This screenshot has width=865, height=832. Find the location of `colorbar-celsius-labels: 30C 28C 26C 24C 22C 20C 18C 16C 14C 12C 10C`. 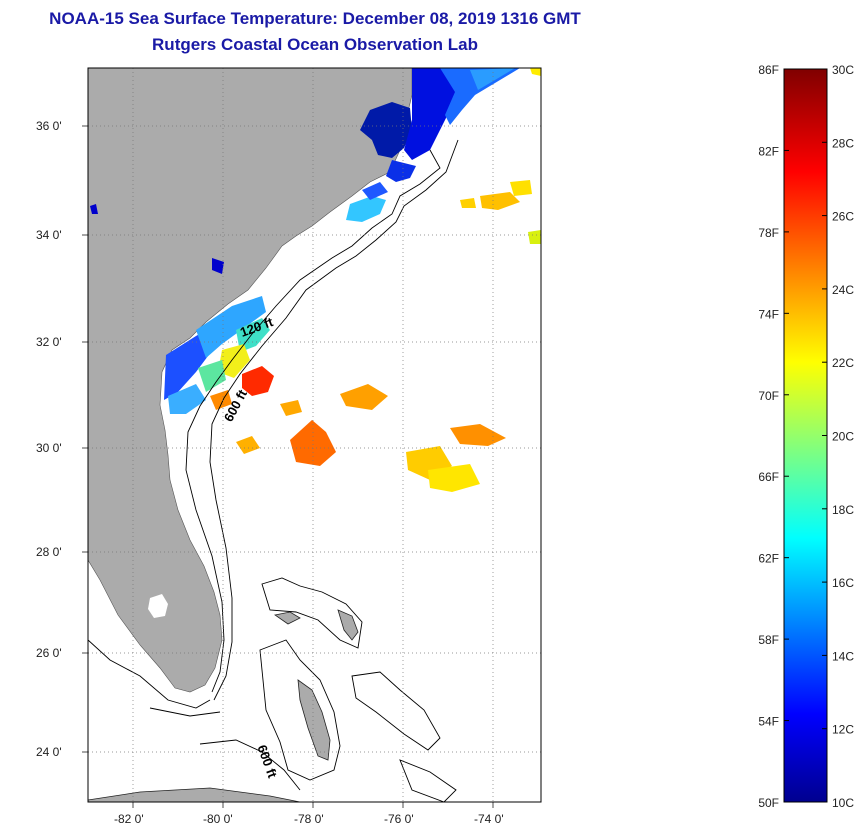

colorbar-celsius-labels: 30C 28C 26C 24C 22C 20C 18C 16C 14C 12C 10C is located at coordinates (838, 436).